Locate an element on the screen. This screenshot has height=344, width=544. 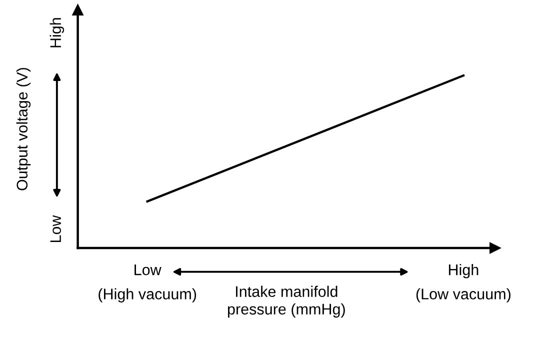
x-axis-title: Intake manifold pressure (mmHg) is located at coordinates (286, 302).